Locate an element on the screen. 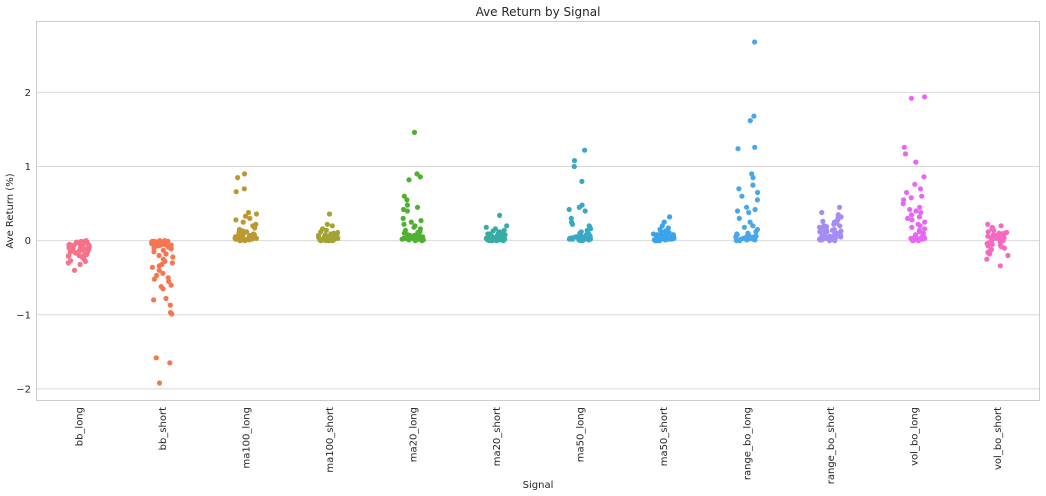  x-tick-label: ma100_short is located at coordinates (330, 440).